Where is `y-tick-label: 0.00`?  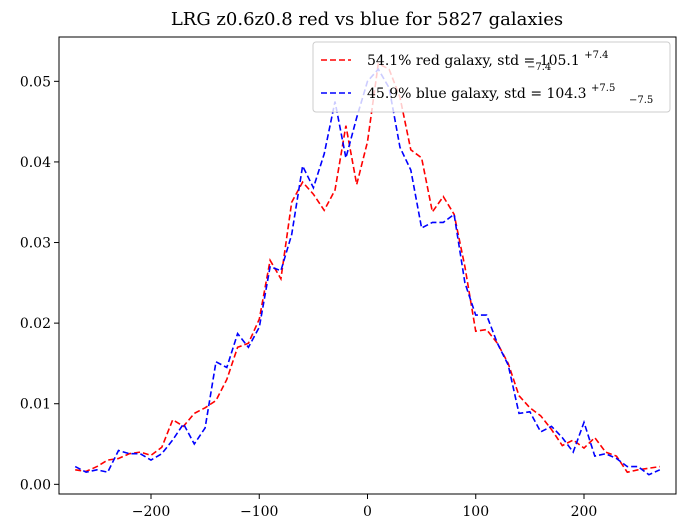 y-tick-label: 0.00 is located at coordinates (35, 485).